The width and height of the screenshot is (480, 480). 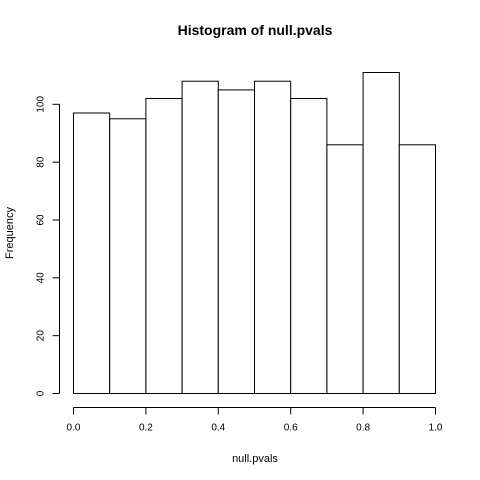 What do you see at coordinates (146, 428) in the screenshot?
I see `x-tick-label: 0.2` at bounding box center [146, 428].